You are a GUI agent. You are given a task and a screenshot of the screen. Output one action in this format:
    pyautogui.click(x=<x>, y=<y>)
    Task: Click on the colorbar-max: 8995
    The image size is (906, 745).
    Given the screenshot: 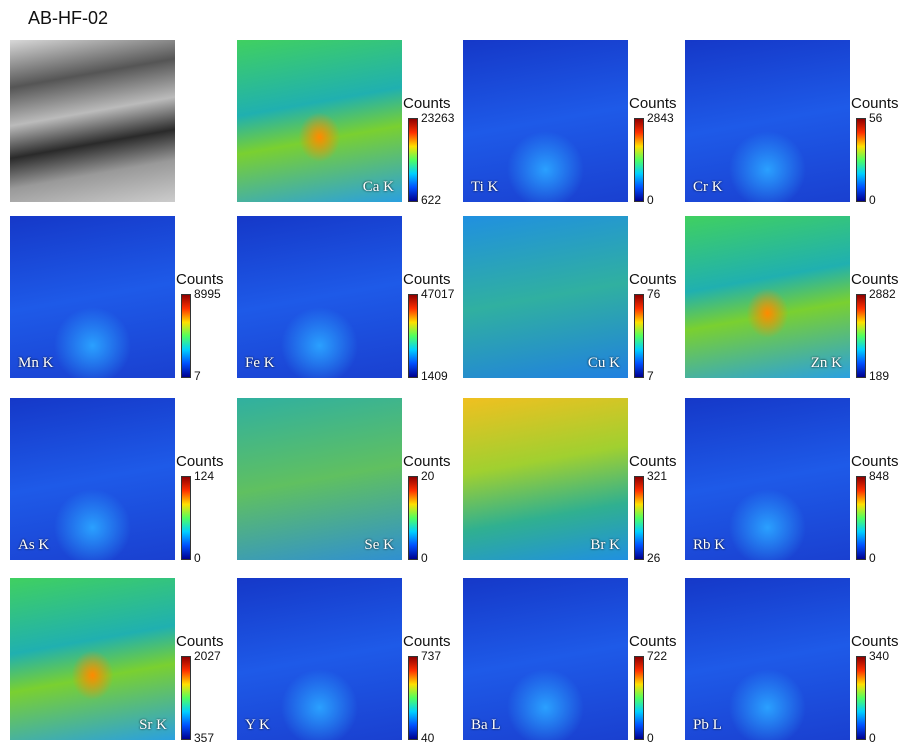 What is the action you would take?
    pyautogui.click(x=207, y=294)
    